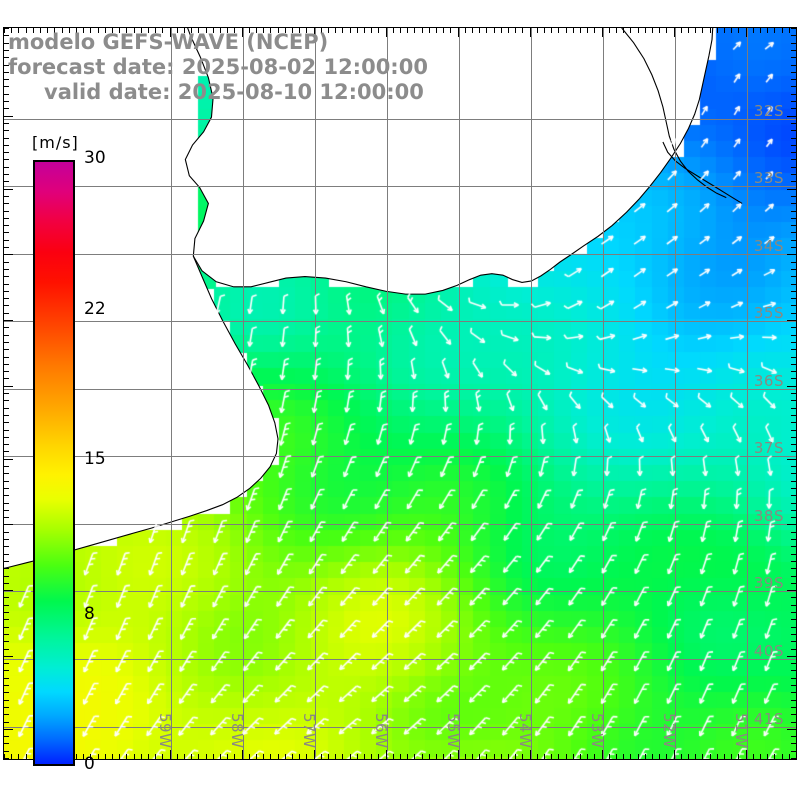  Describe the element at coordinates (768, 583) in the screenshot. I see `latitude-label: 39S` at that location.